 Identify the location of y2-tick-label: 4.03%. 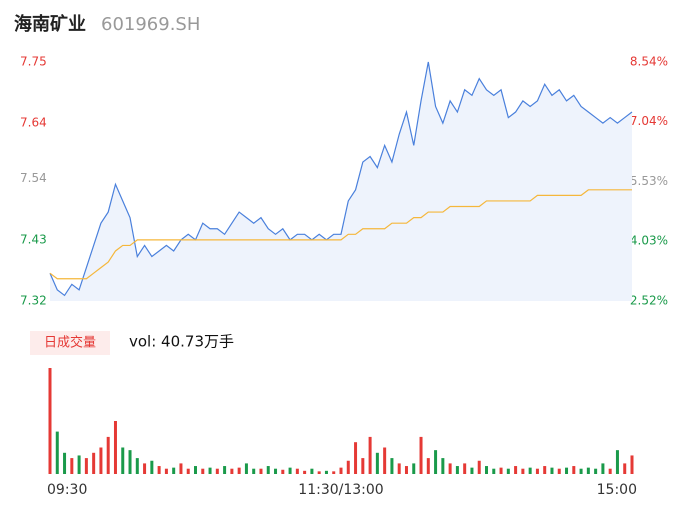
(649, 241).